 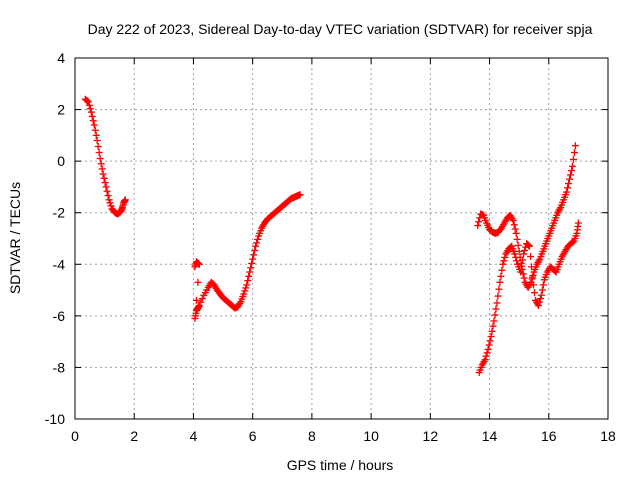 What do you see at coordinates (431, 436) in the screenshot?
I see `x-tick-label: 12` at bounding box center [431, 436].